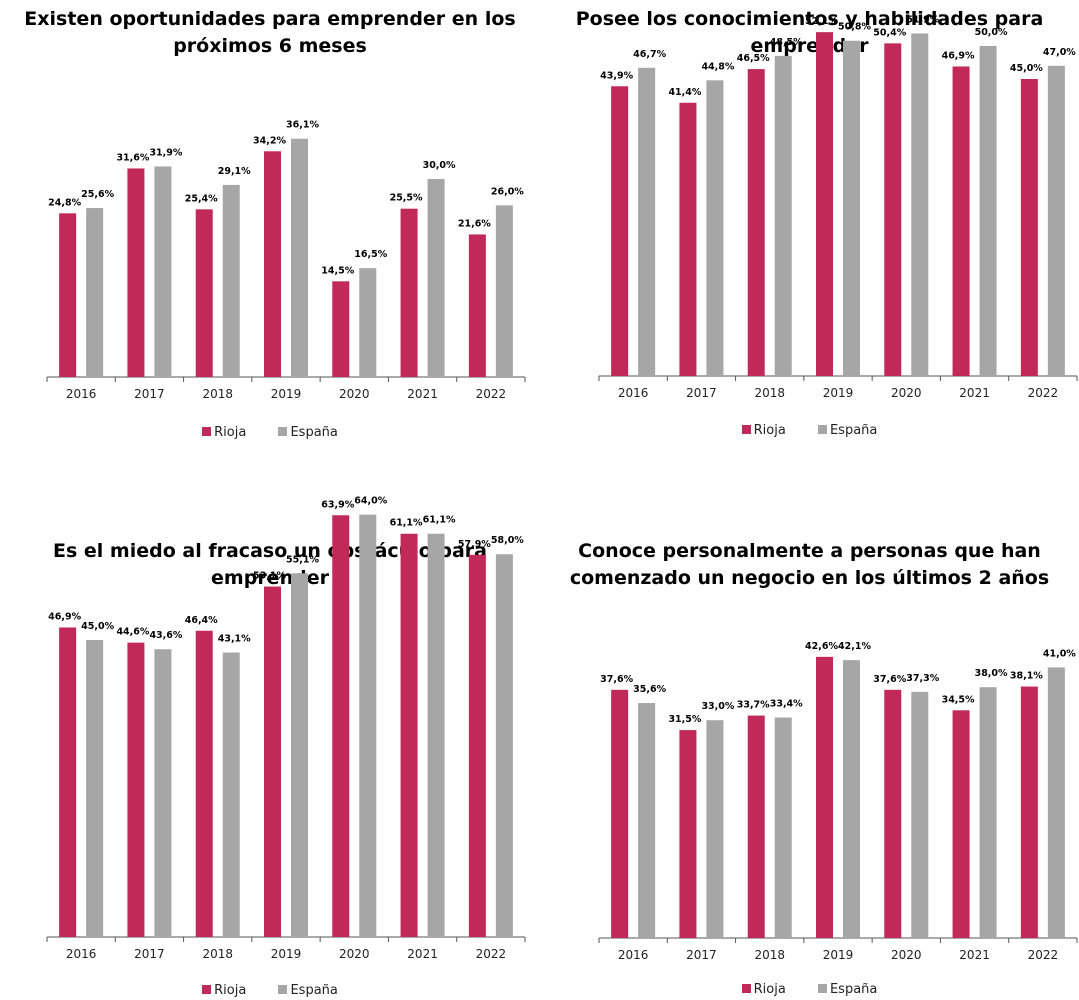  I want to click on data-label-espana-2020: 37,3%, so click(922, 678).